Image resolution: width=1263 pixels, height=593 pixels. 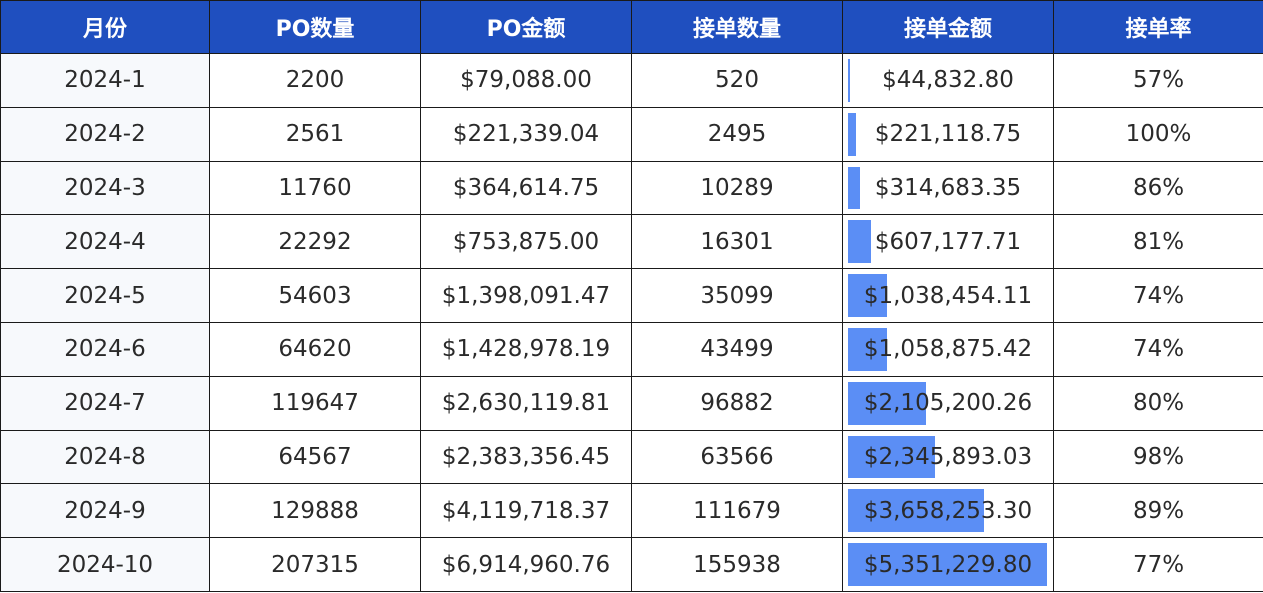 I want to click on cell-order-rate: 81%, so click(x=1158, y=242).